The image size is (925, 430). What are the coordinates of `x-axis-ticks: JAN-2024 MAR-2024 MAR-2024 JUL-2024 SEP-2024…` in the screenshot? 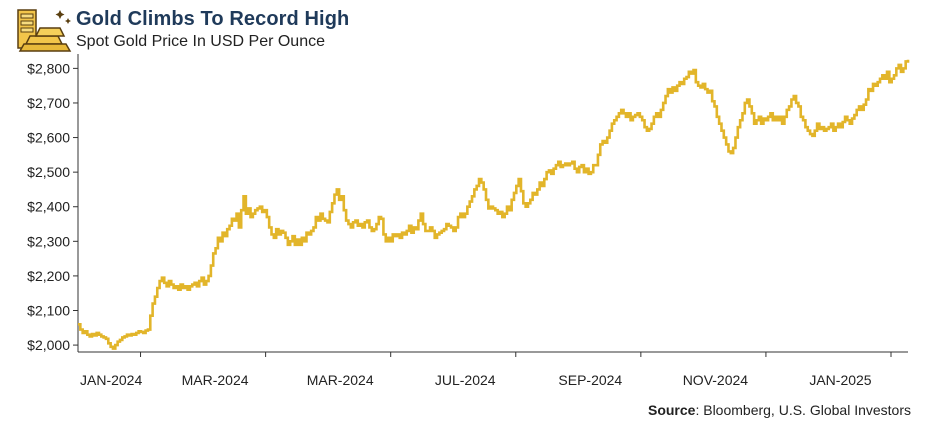 It's located at (486, 370).